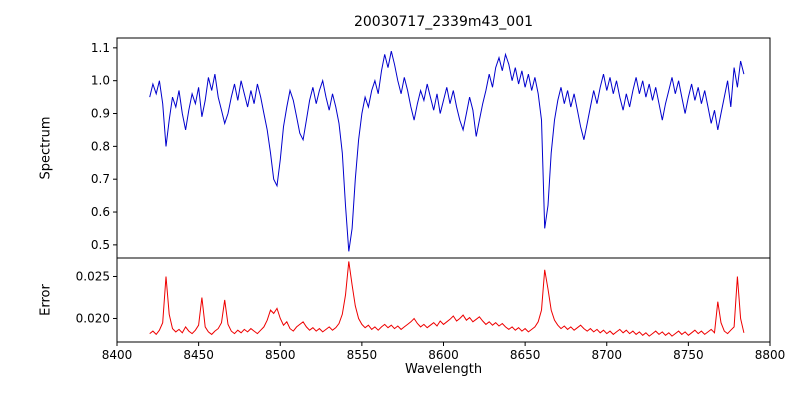 Image resolution: width=800 pixels, height=400 pixels. I want to click on spectrum-y-tick-label: 0.8, so click(100, 146).